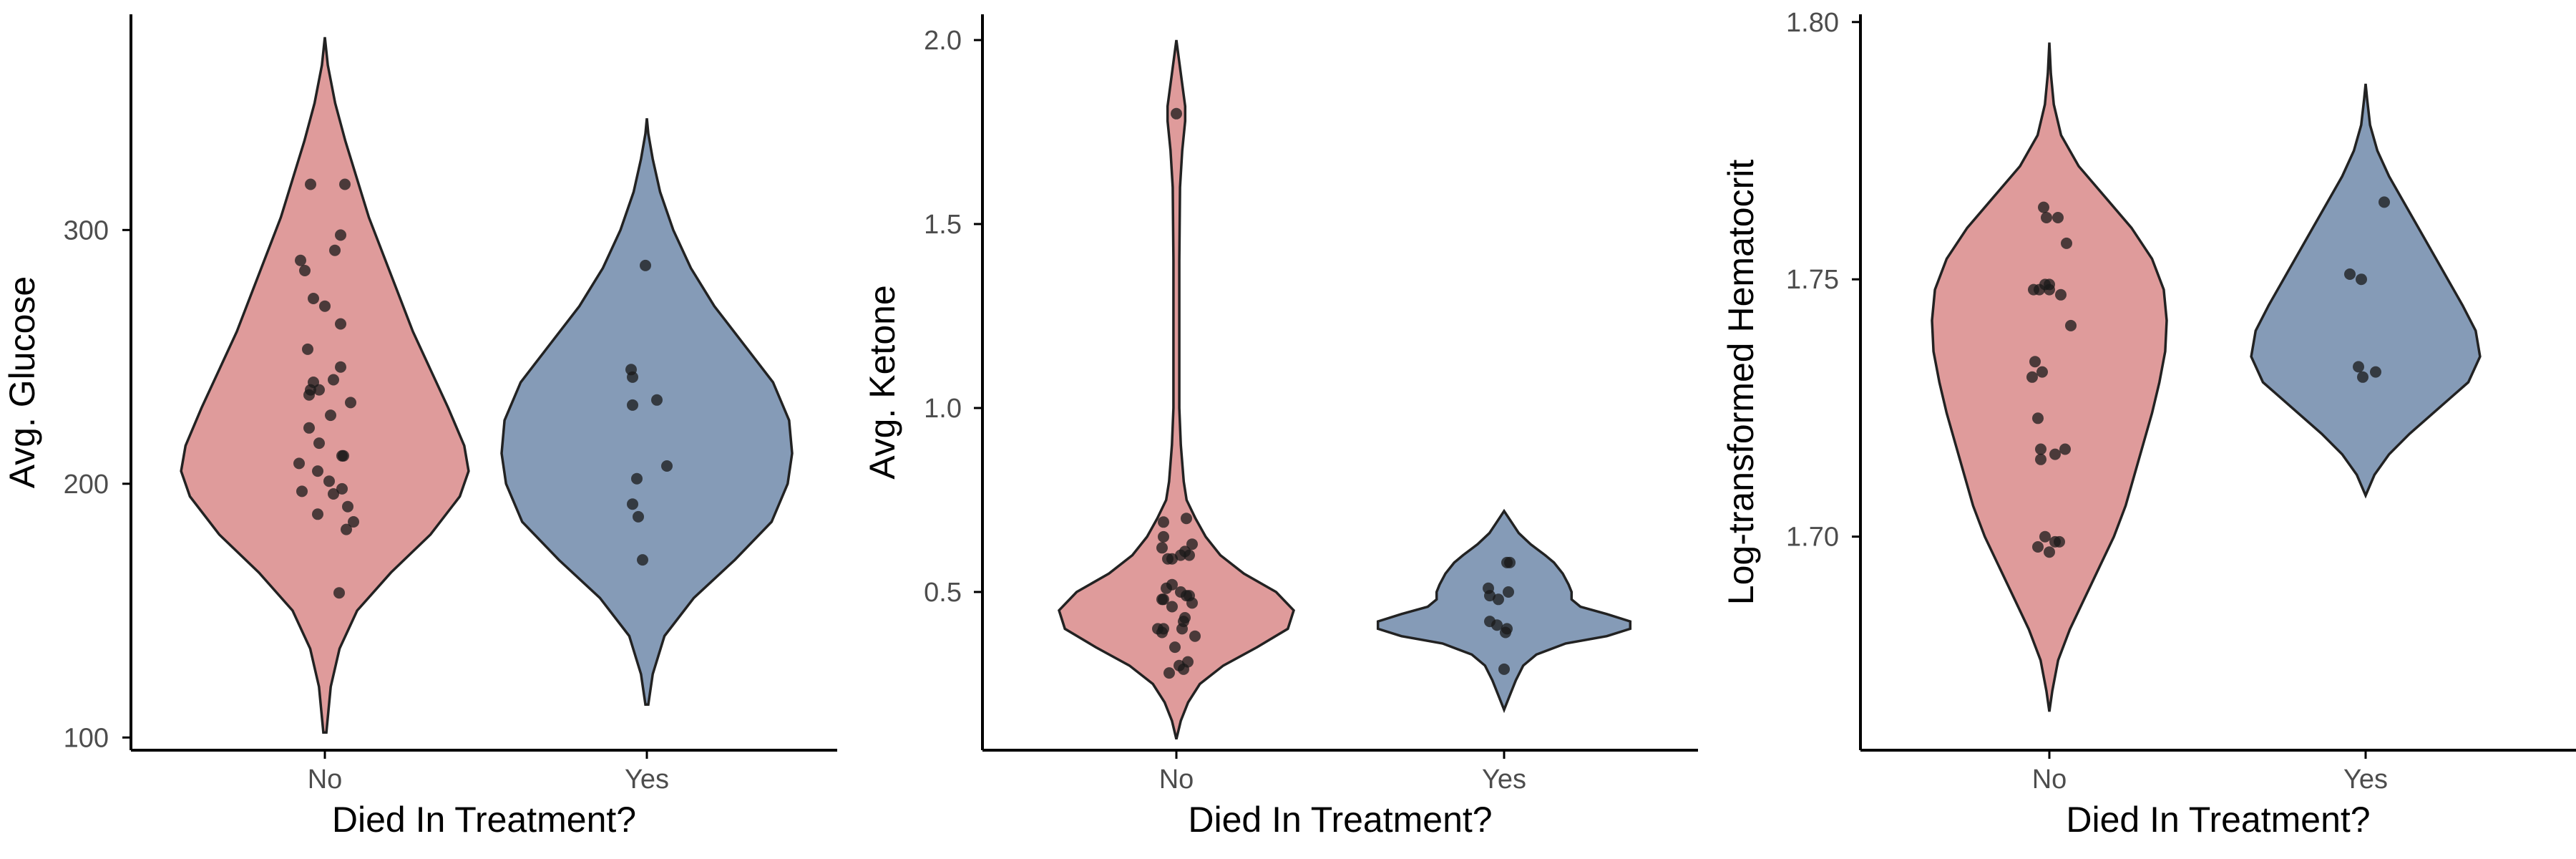 The width and height of the screenshot is (2576, 859). I want to click on y-tick-label: 1.70, so click(1813, 538).